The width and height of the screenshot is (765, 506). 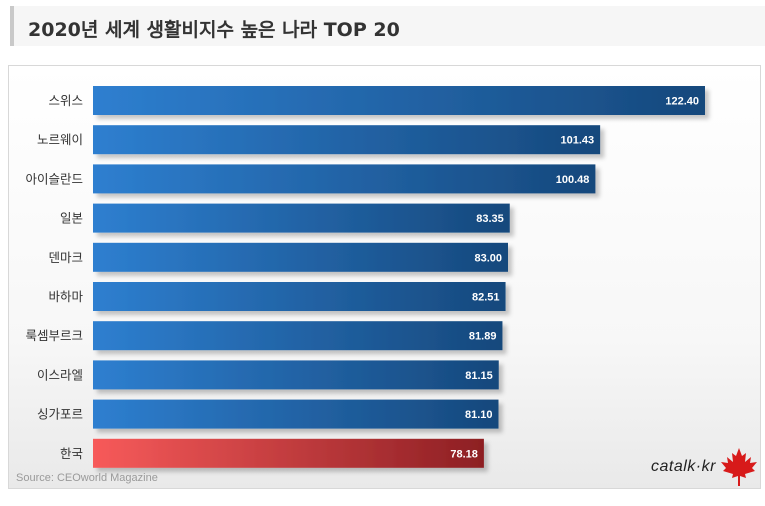 I want to click on value-label: 81.10, so click(x=479, y=415).